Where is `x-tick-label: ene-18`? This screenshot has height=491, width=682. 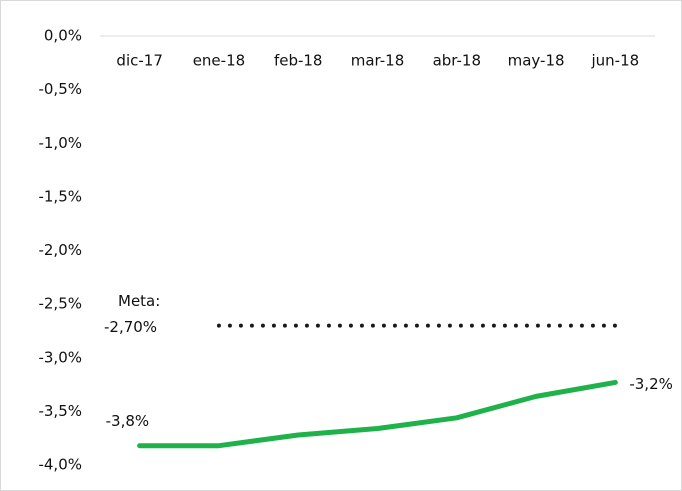
x-tick-label: ene-18 is located at coordinates (219, 61).